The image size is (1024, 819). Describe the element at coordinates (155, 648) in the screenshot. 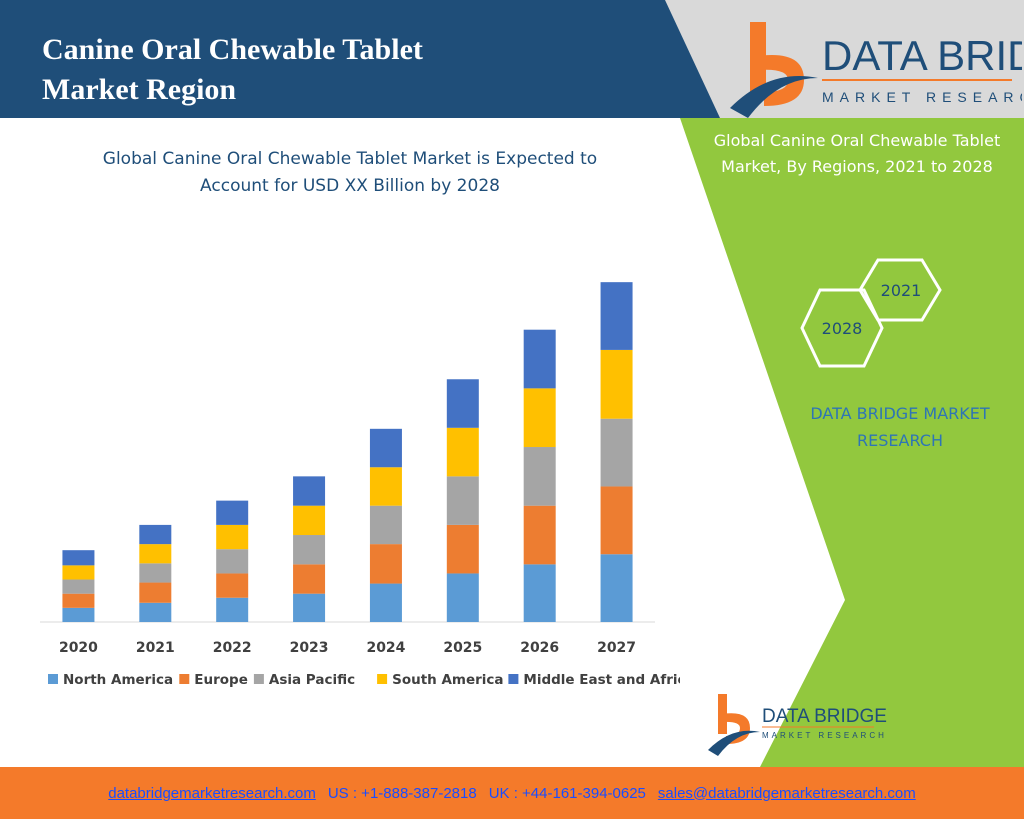

I see `x-tick-label-2021: 2021` at that location.